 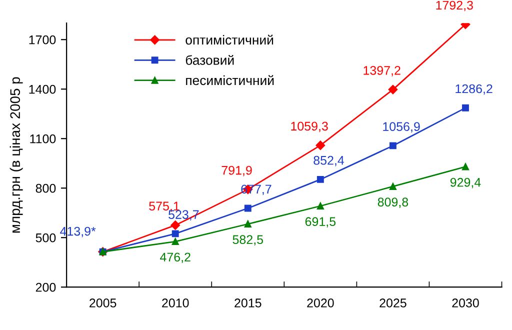 I want to click on data-label: 575,1, so click(x=164, y=207).